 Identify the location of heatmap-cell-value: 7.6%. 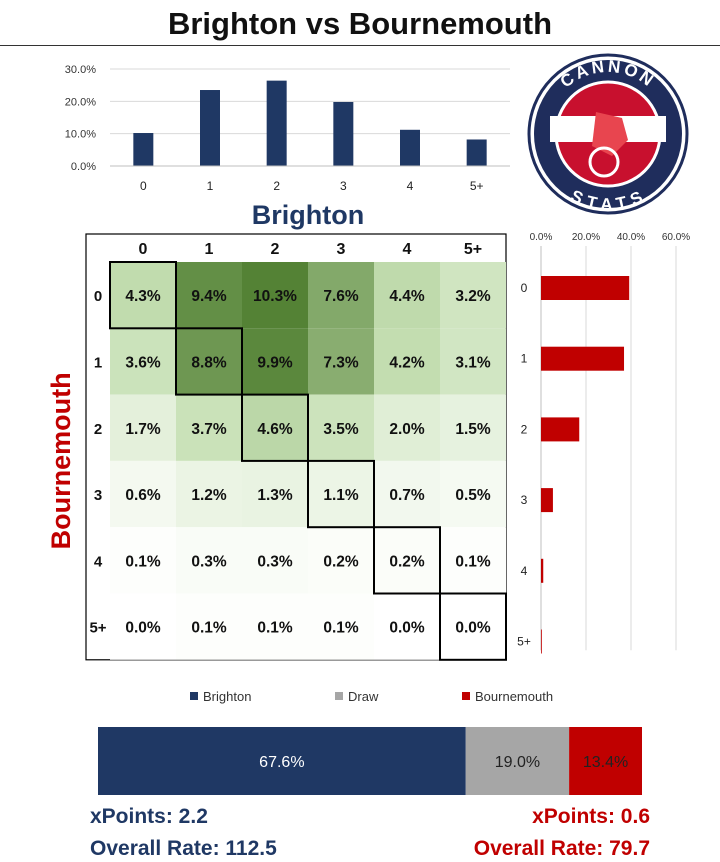
(341, 296).